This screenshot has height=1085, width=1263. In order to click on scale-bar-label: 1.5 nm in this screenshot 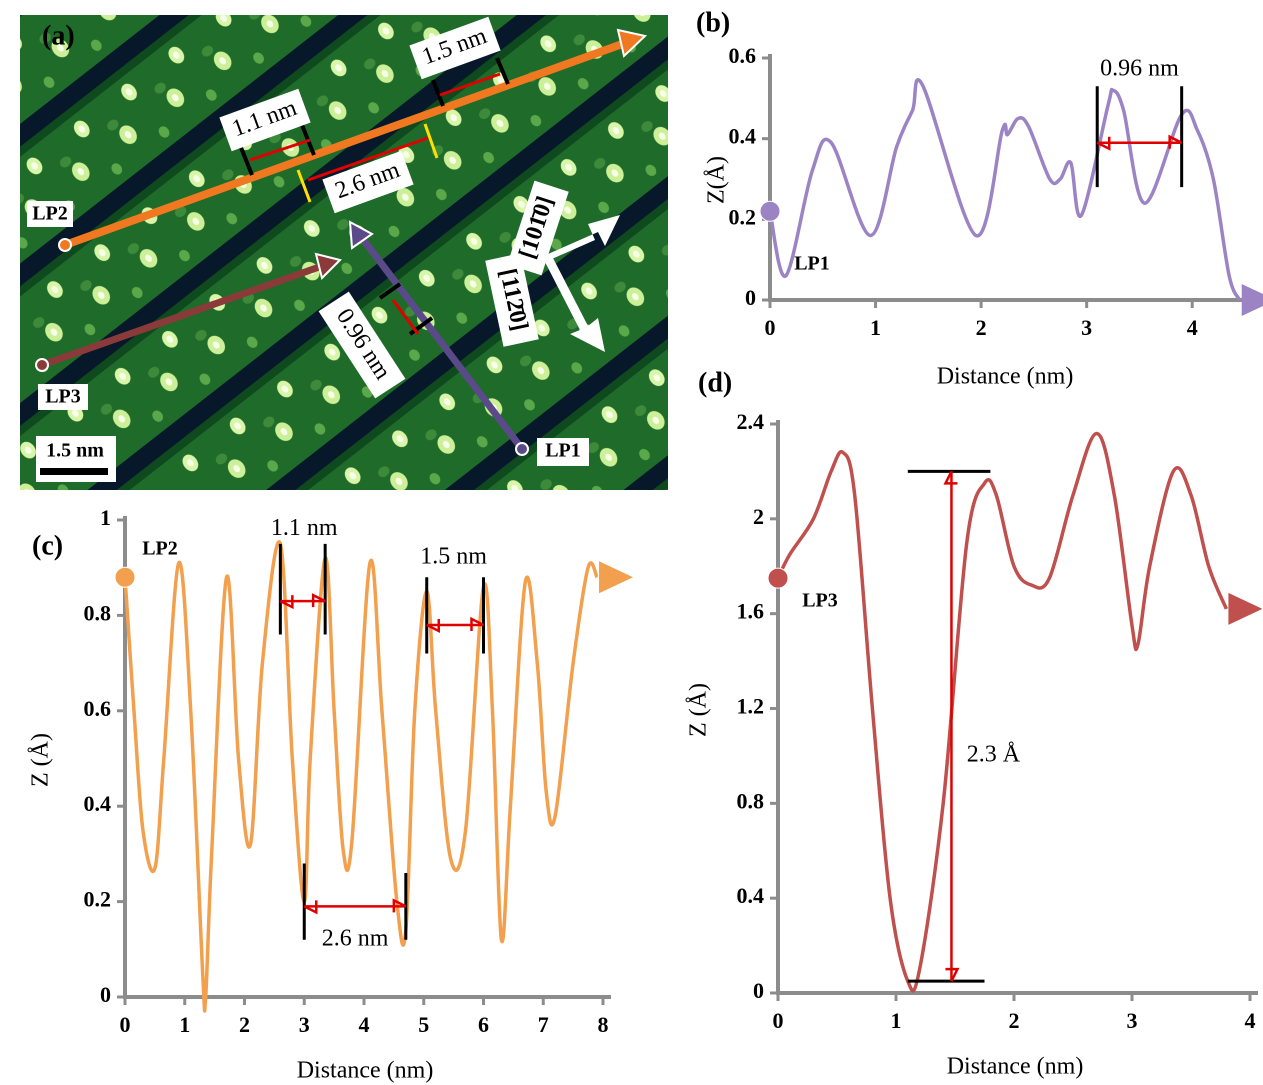, I will do `click(75, 451)`.